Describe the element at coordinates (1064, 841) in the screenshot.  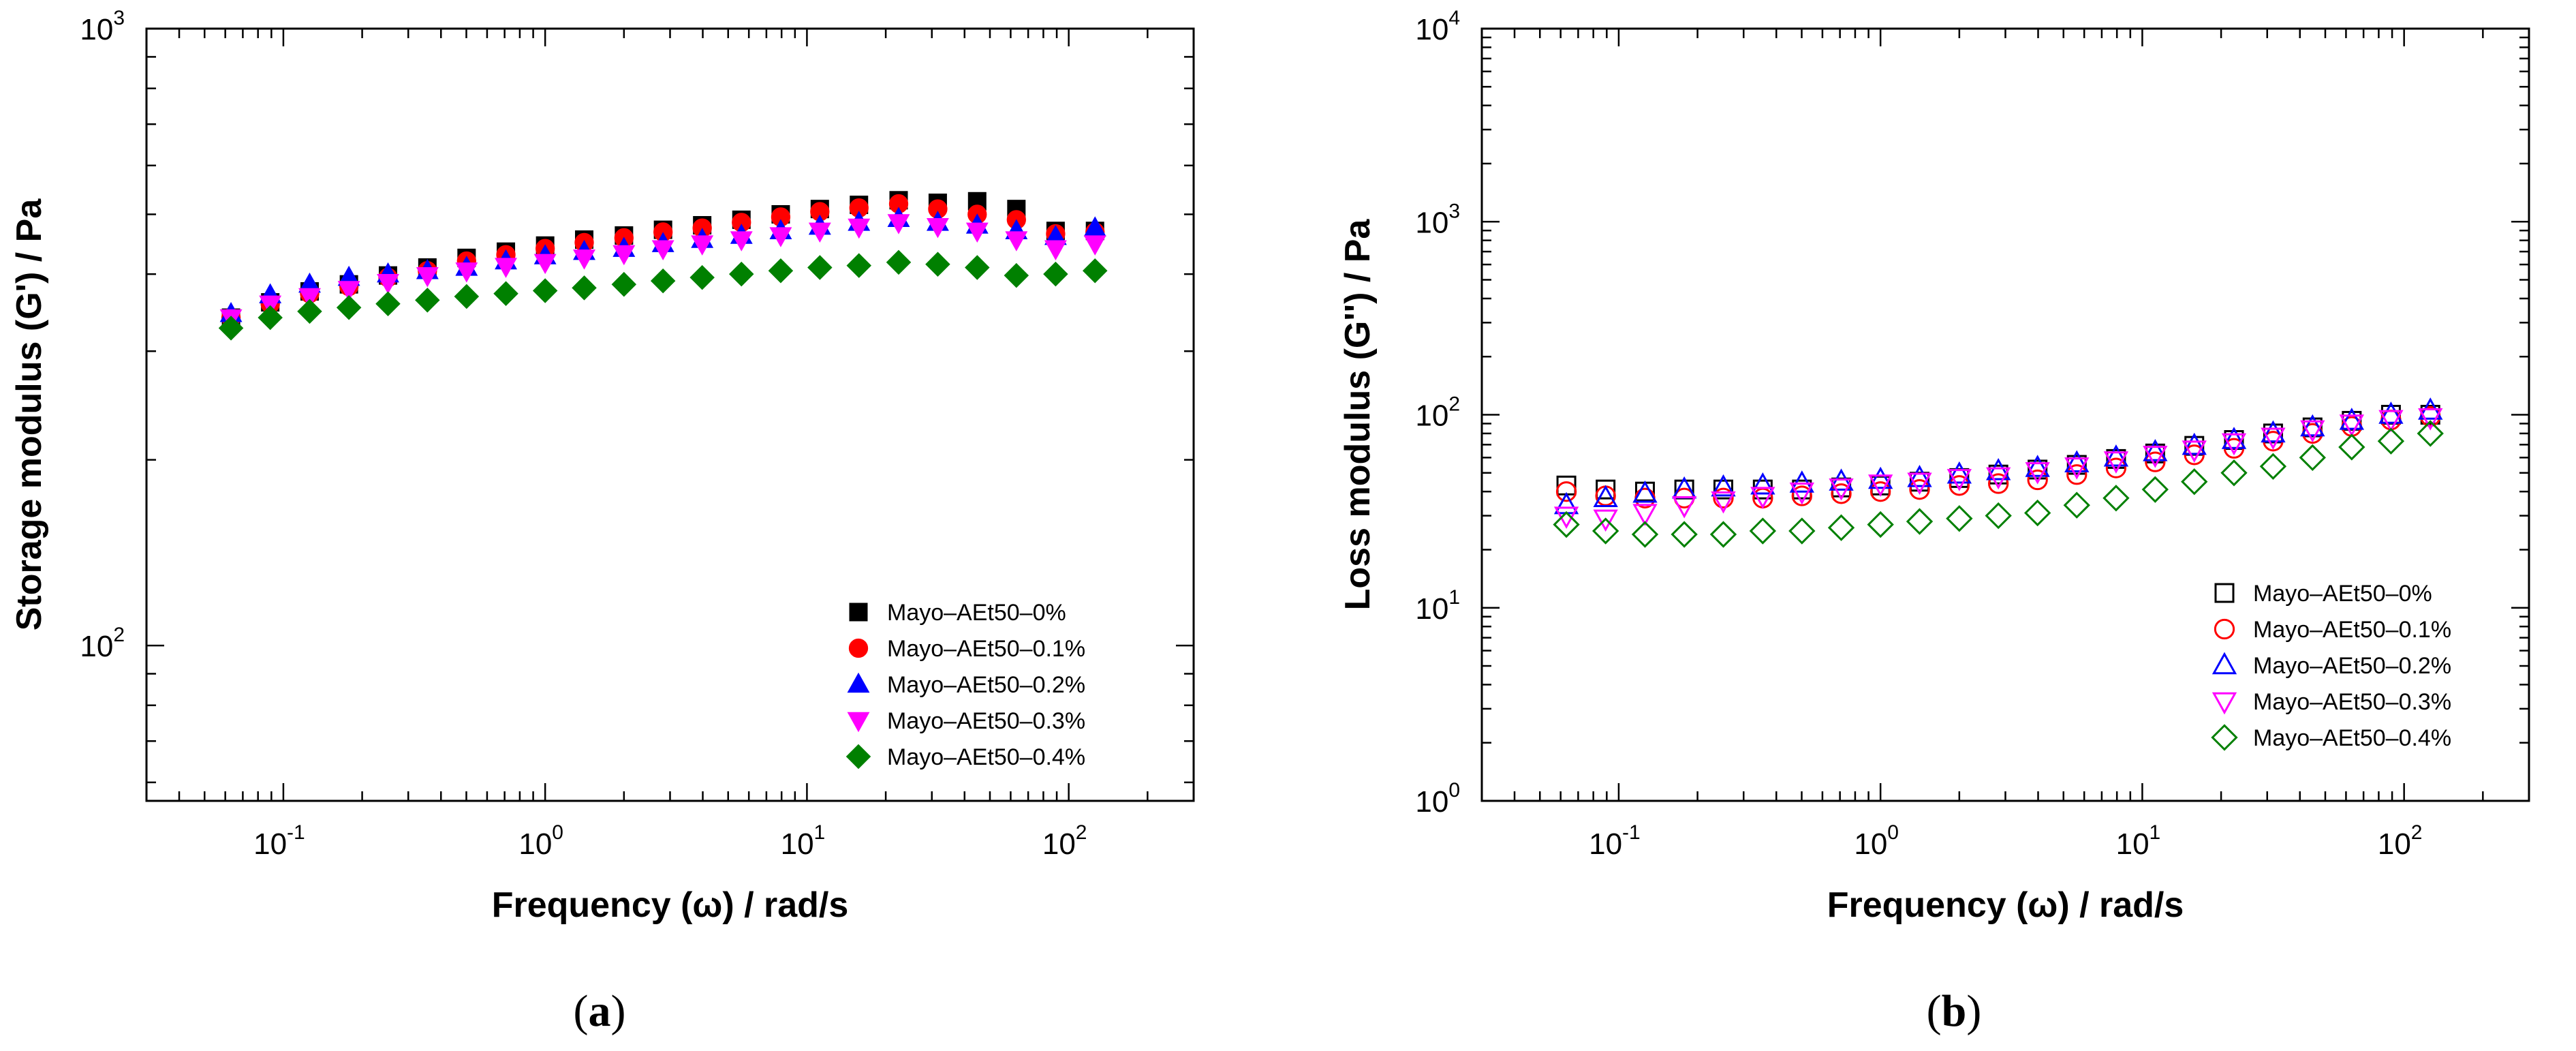
I see `x-tick-label: 10²` at that location.